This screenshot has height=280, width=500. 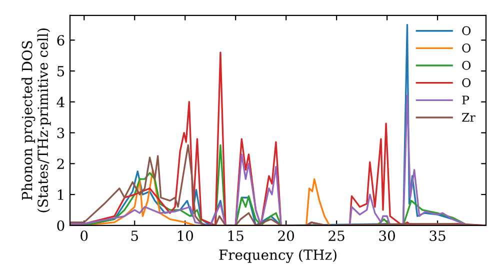 What do you see at coordinates (60, 163) in the screenshot?
I see `y-tick-label: 2` at bounding box center [60, 163].